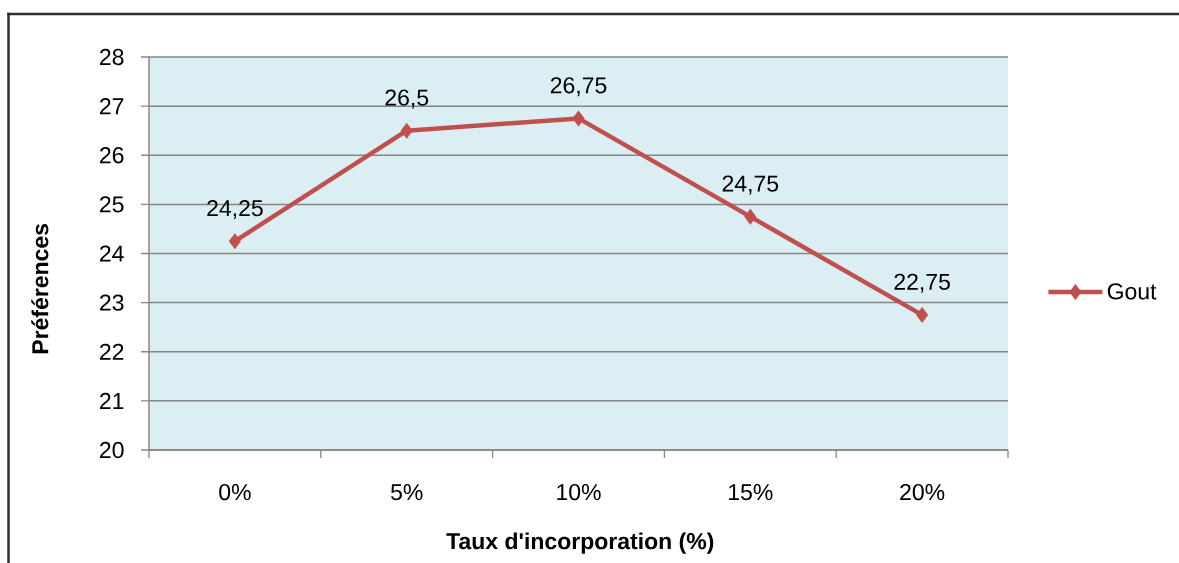 Image resolution: width=1179 pixels, height=563 pixels. Describe the element at coordinates (1132, 291) in the screenshot. I see `legend-label: Gout` at that location.